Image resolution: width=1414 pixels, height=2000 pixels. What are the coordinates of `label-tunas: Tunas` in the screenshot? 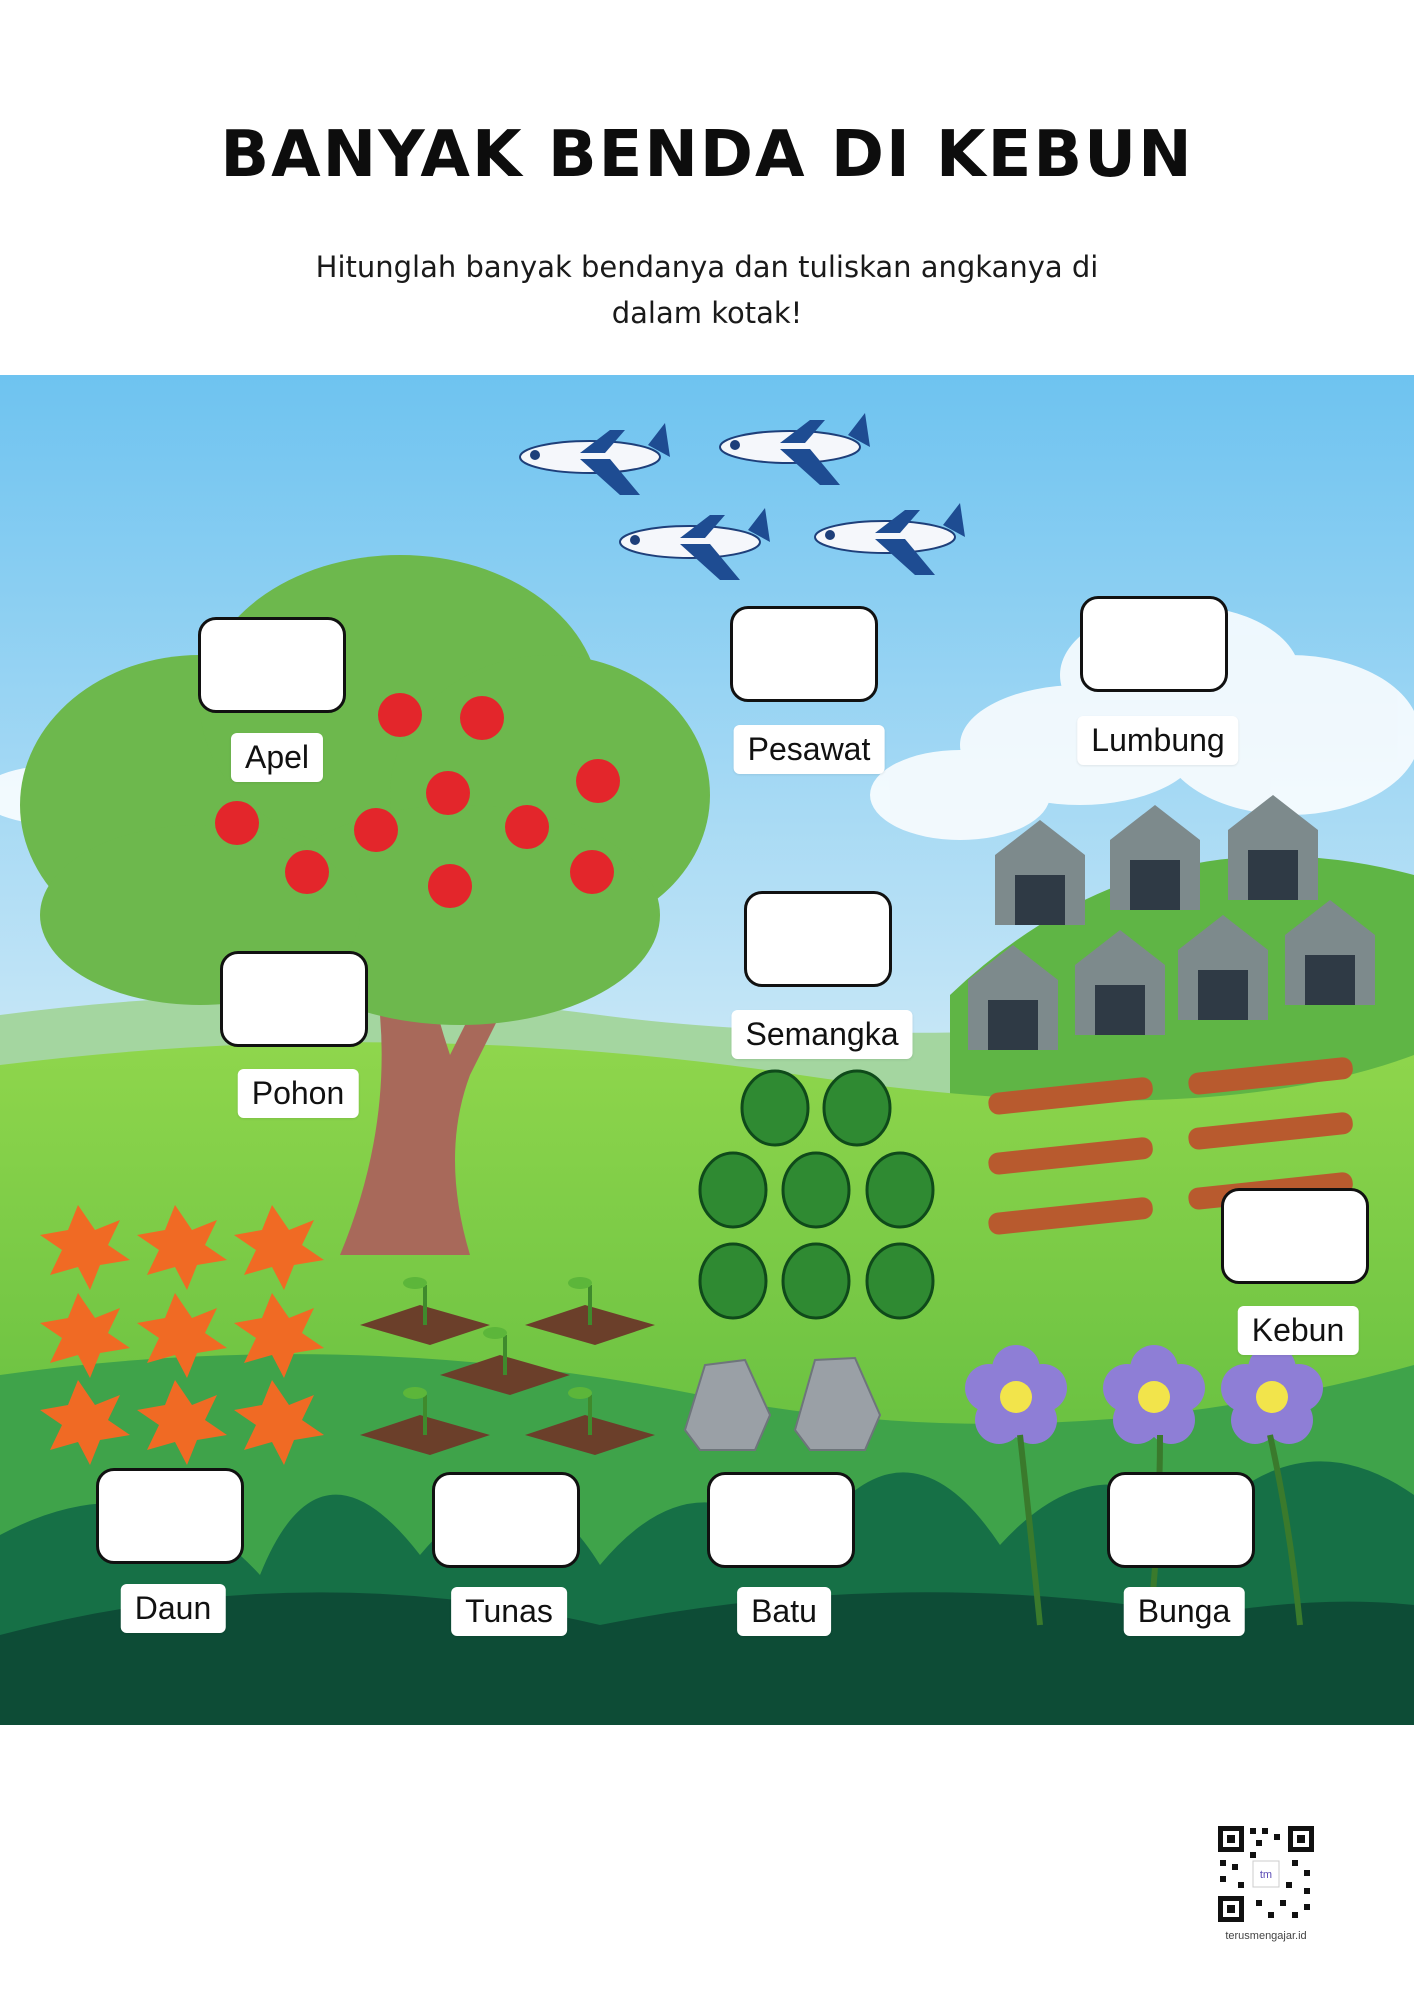 It's located at (509, 1611).